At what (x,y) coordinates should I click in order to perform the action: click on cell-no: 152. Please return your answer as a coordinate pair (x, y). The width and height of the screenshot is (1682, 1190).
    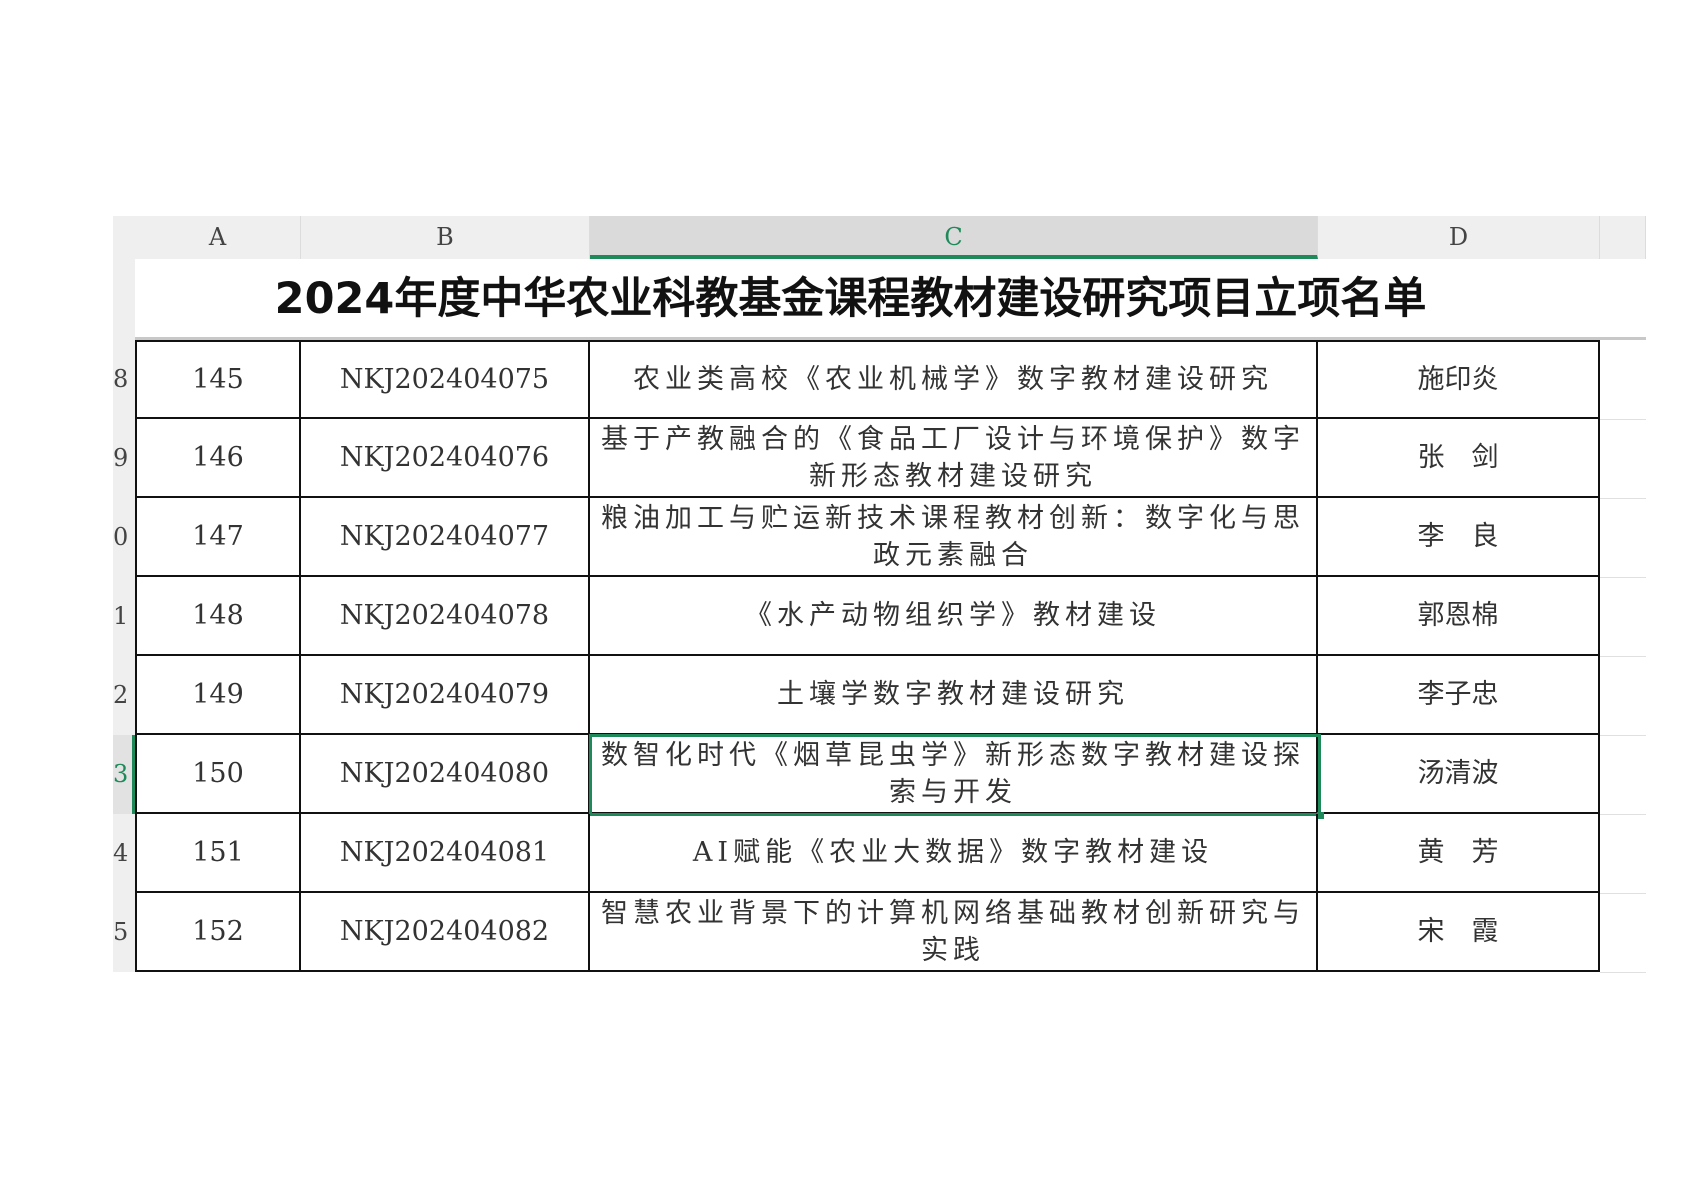
    Looking at the image, I should click on (218, 932).